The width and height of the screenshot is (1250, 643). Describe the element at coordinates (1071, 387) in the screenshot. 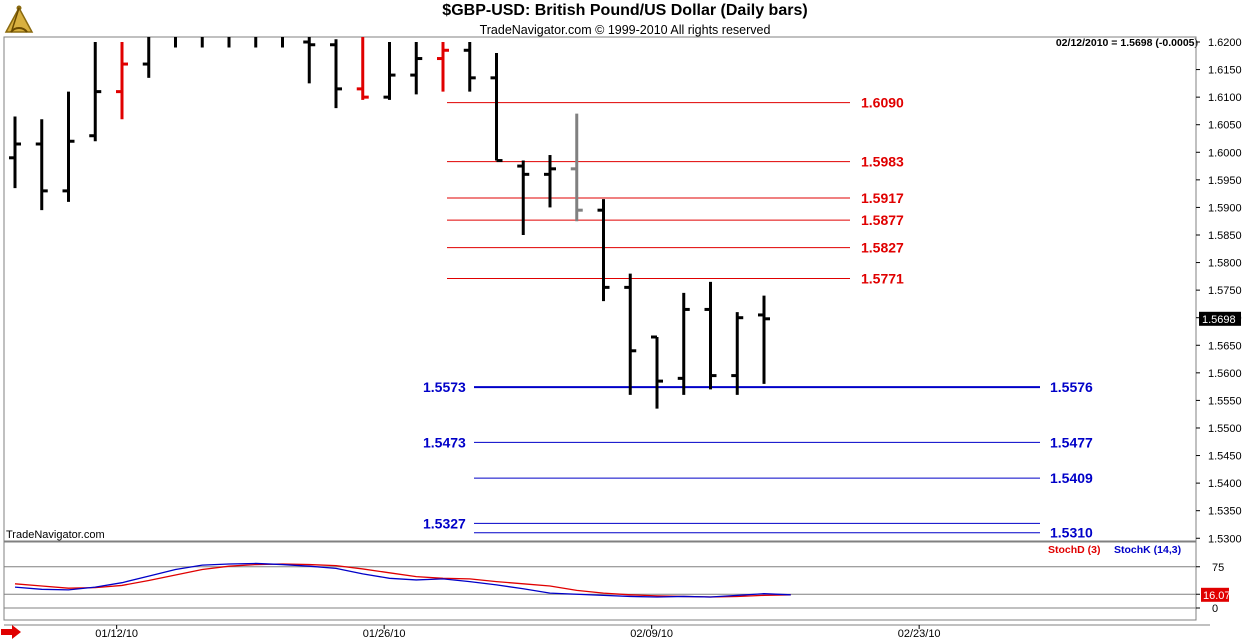

I see `support-right-label: 1.5576` at that location.